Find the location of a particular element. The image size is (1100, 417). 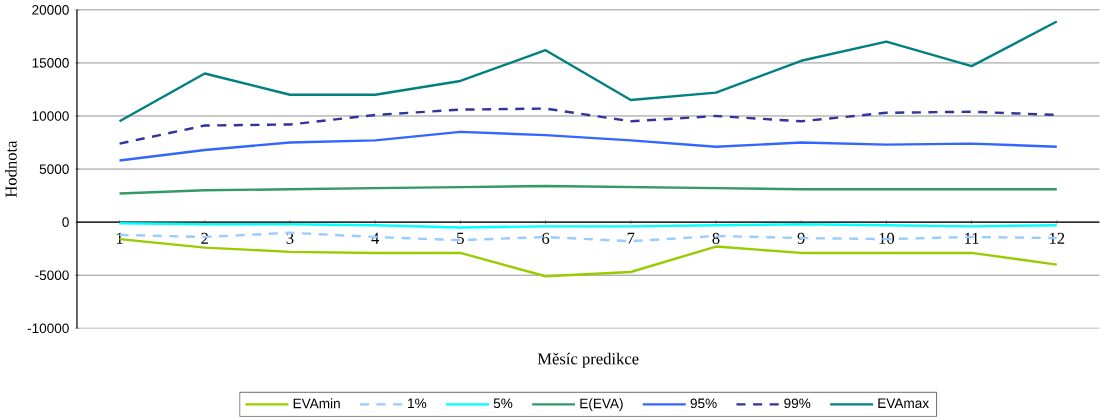

x-tick-label: 7 is located at coordinates (631, 238).